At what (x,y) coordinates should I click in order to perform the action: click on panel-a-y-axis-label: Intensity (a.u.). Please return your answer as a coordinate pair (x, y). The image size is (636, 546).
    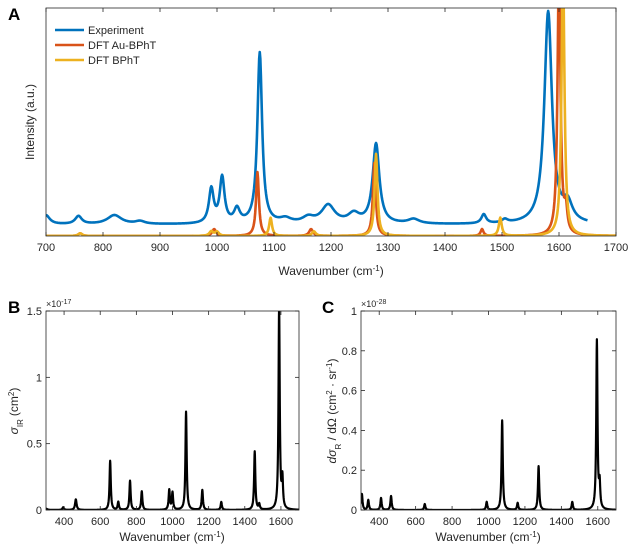
    Looking at the image, I should click on (30, 122).